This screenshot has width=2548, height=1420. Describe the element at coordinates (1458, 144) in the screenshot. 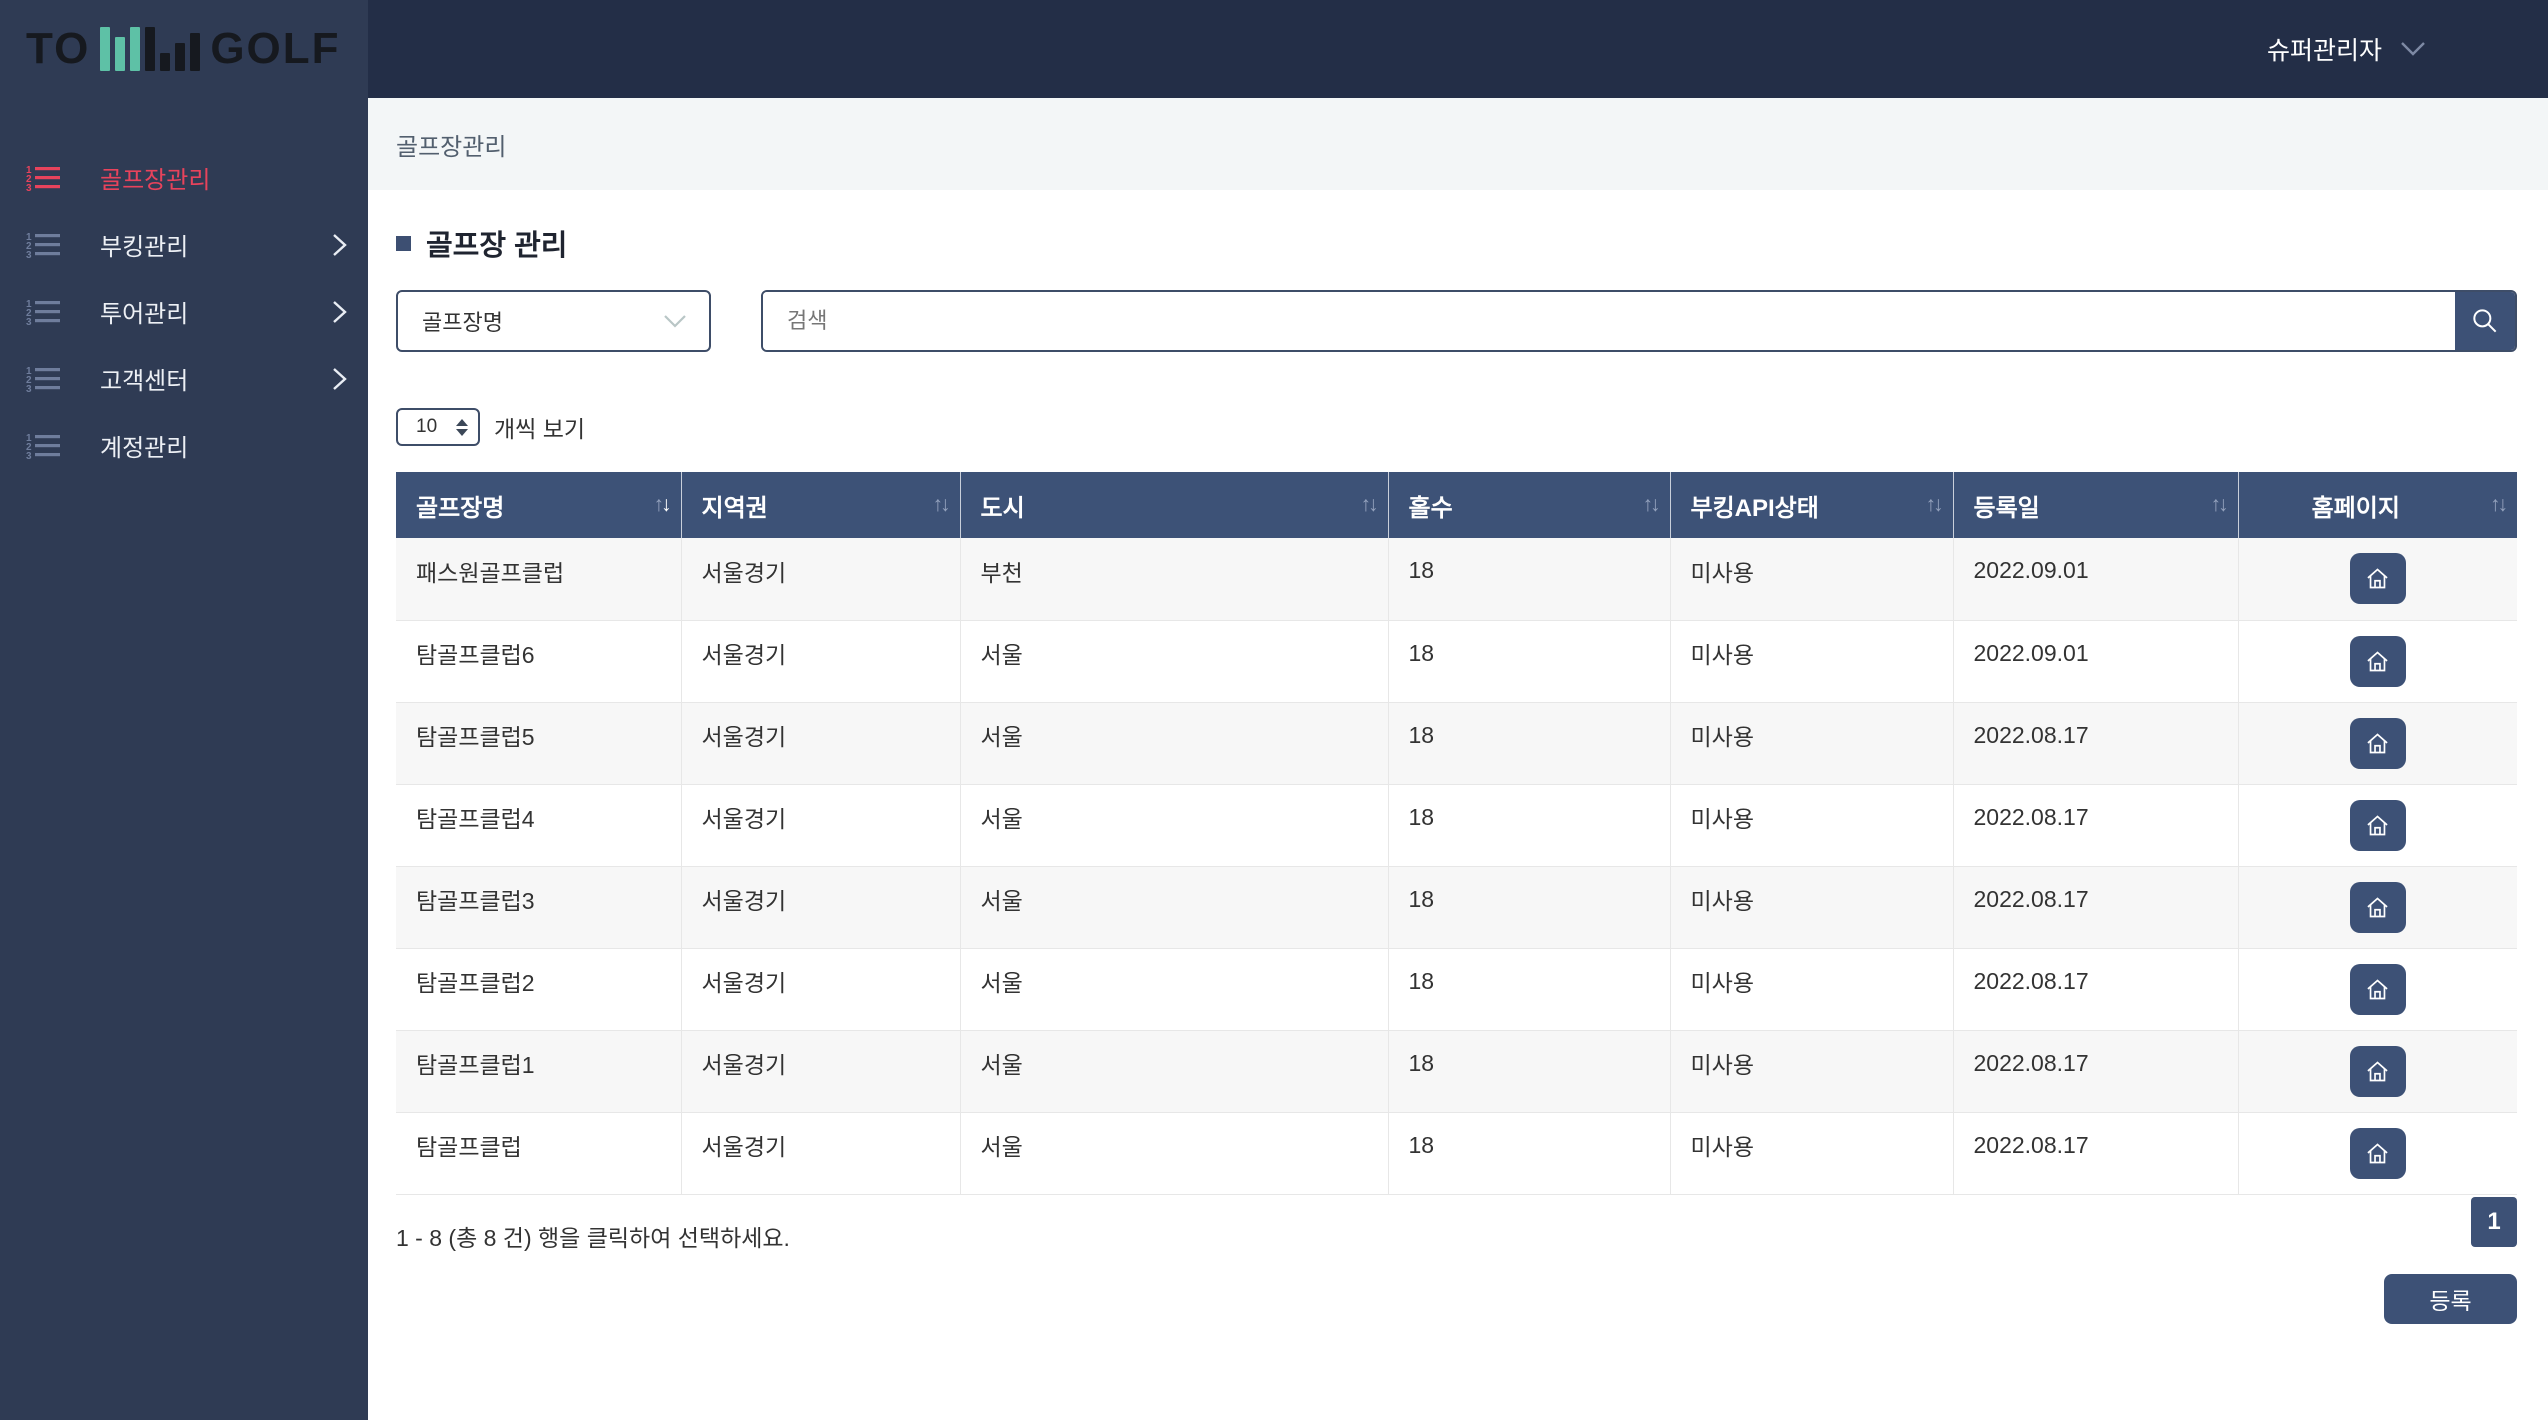

I see `breadcrumb-bar: 골프장관리` at that location.